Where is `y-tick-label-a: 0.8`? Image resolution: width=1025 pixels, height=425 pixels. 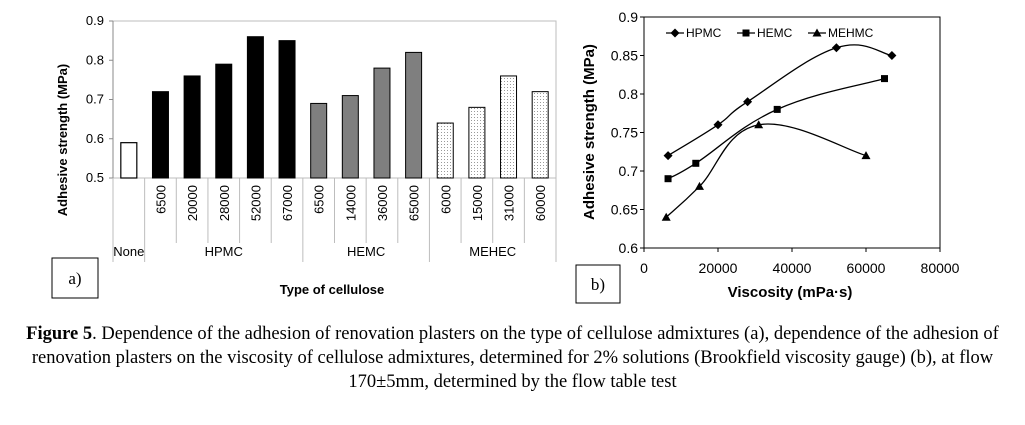
y-tick-label-a: 0.8 is located at coordinates (95, 59).